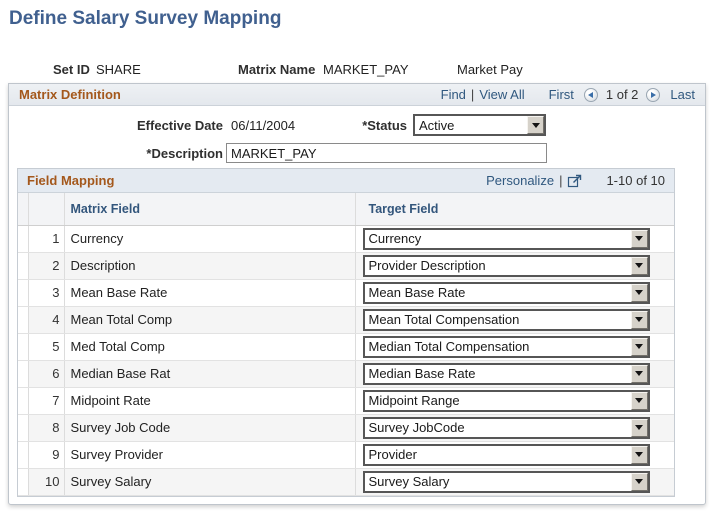  What do you see at coordinates (46, 401) in the screenshot?
I see `row-number: 7` at bounding box center [46, 401].